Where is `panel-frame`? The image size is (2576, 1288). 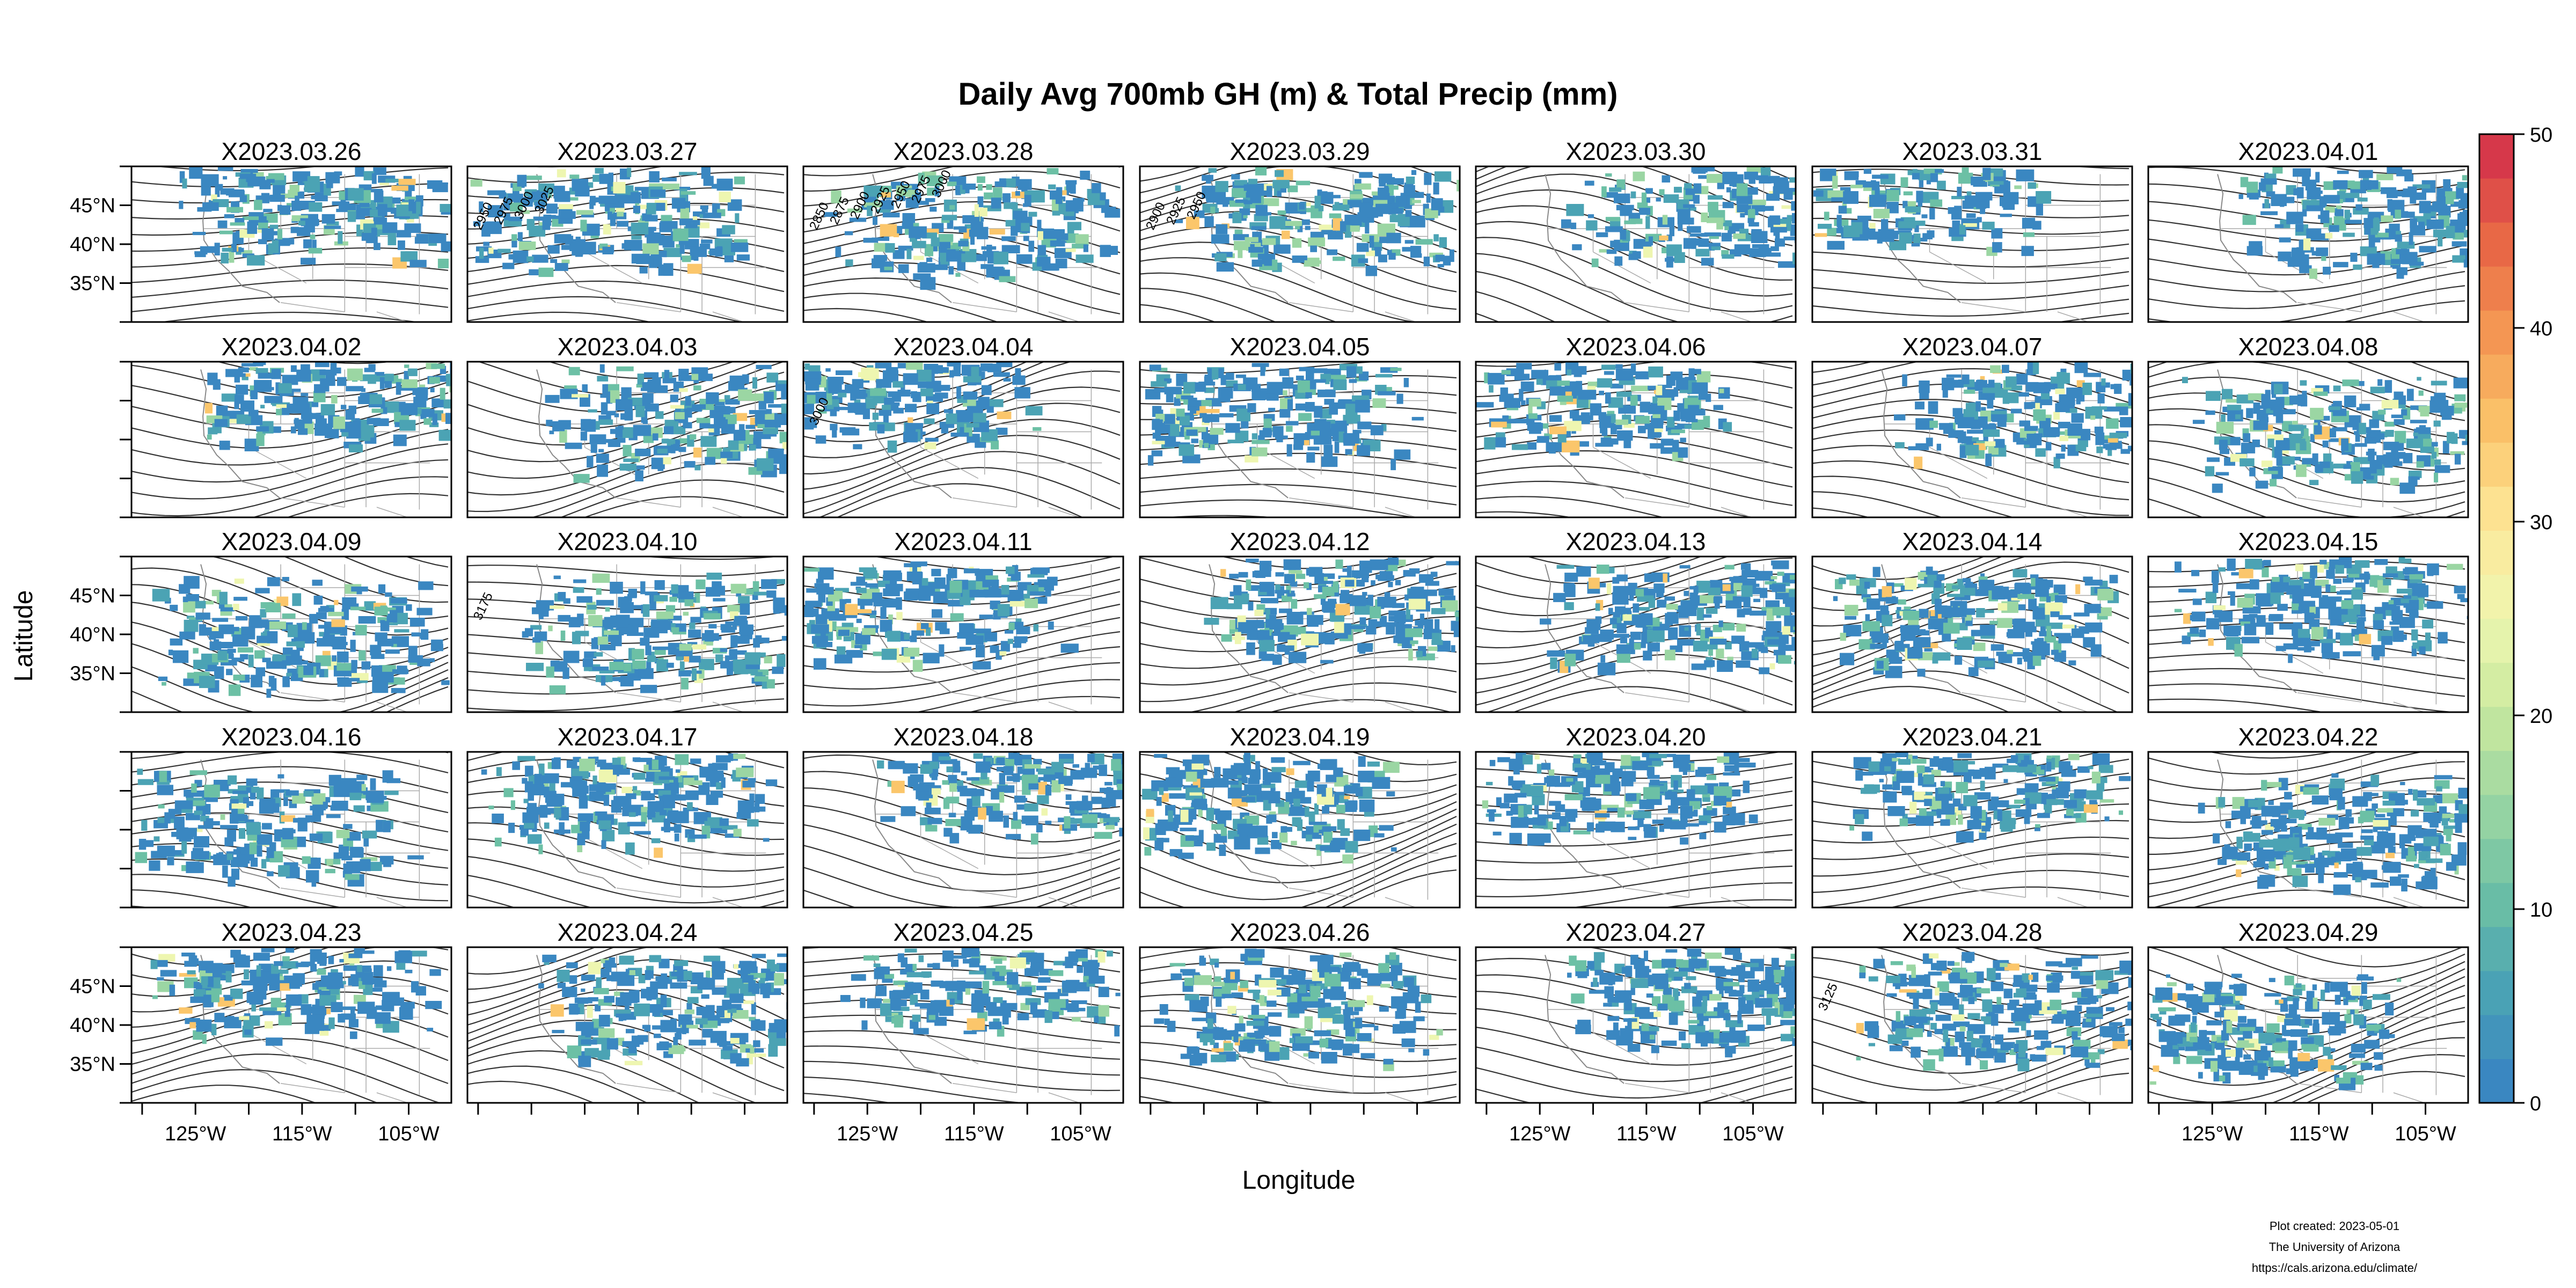
panel-frame is located at coordinates (963, 634).